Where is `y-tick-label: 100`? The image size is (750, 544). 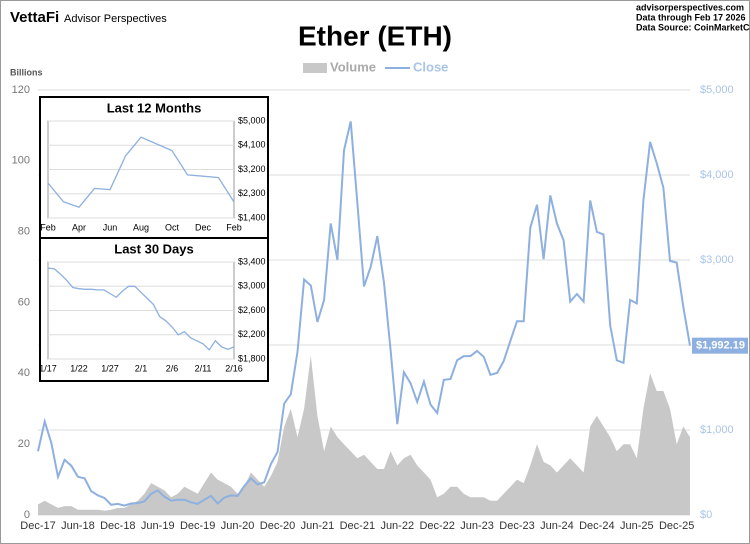
y-tick-label: 100 is located at coordinates (21, 161).